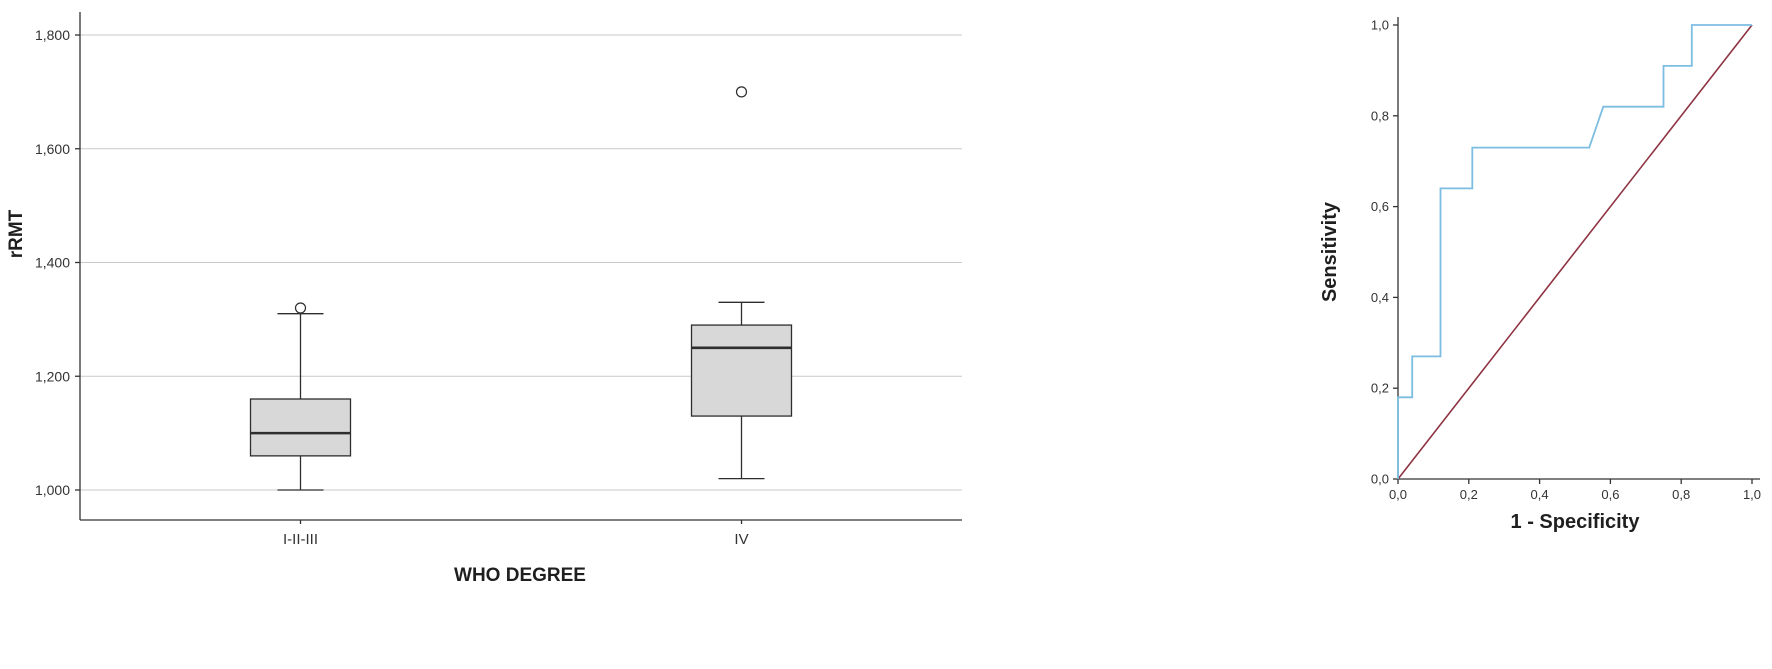 This screenshot has height=669, width=1772. I want to click on y-tick-label: 1,400, so click(52, 263).